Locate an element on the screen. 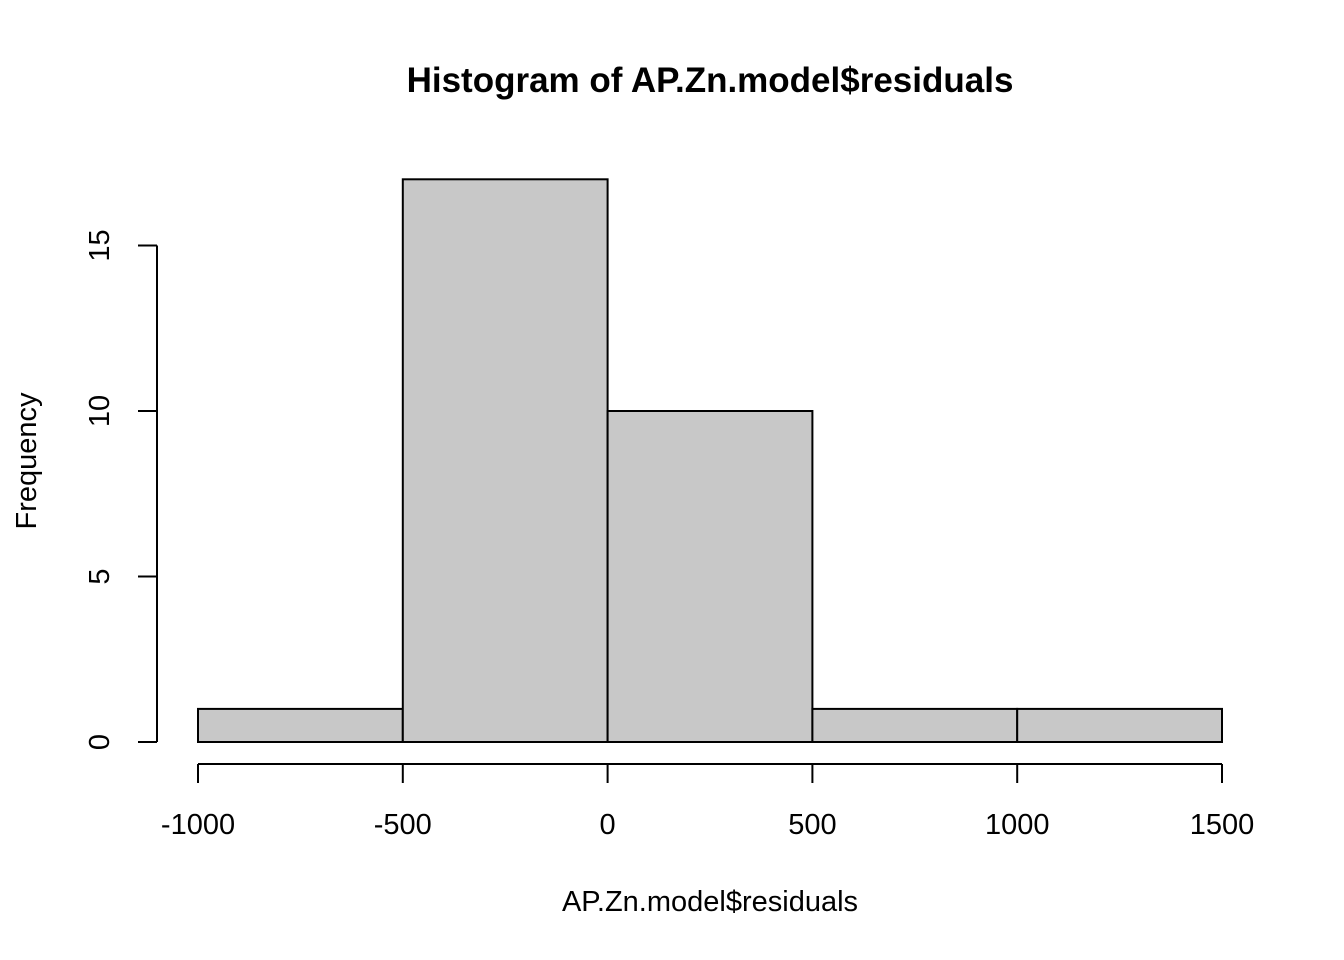 This screenshot has height=960, width=1344. y-tick-label-0: 0 is located at coordinates (100, 742).